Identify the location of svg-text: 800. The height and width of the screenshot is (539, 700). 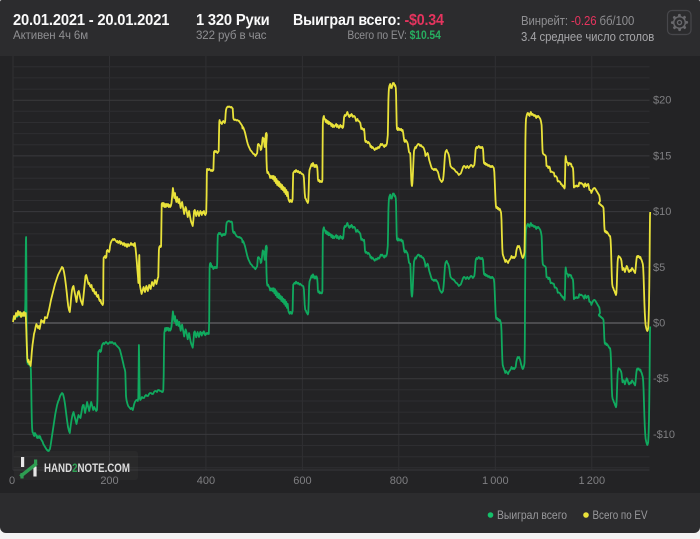
(399, 481).